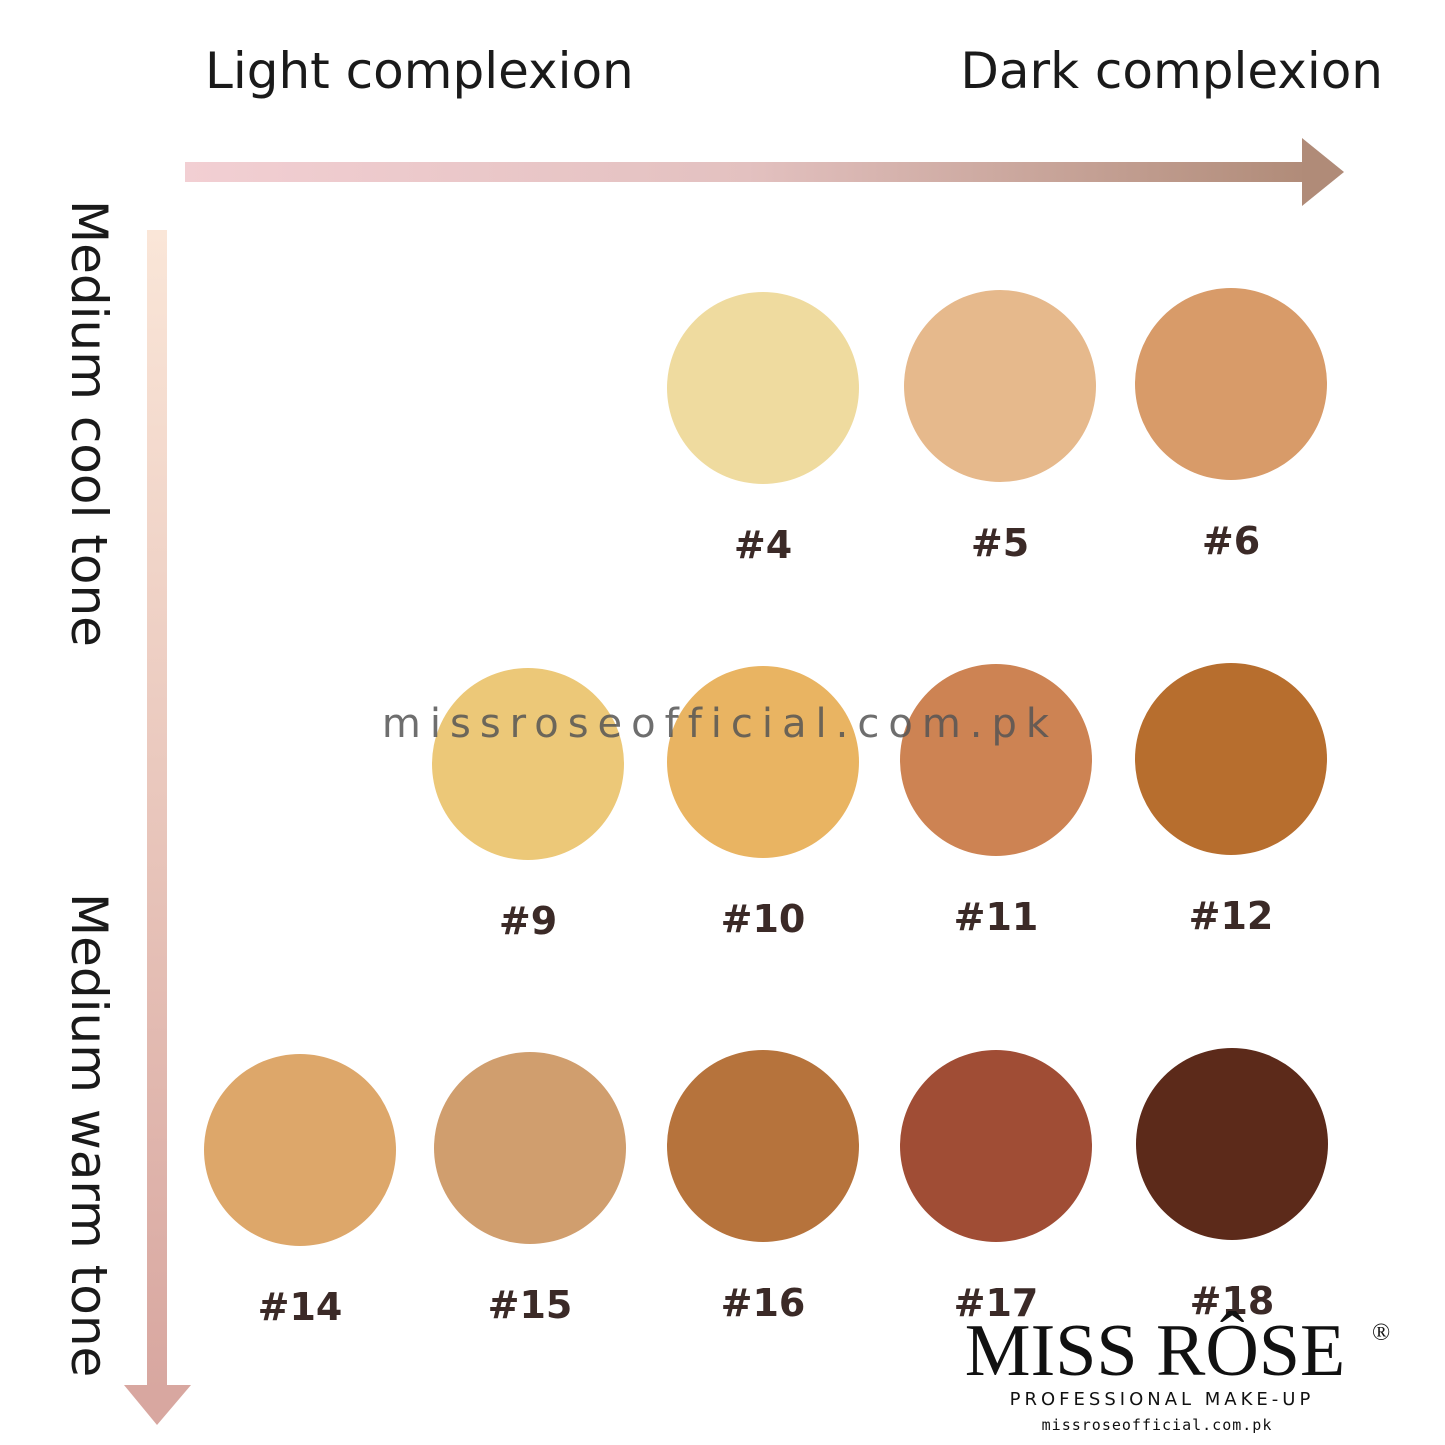 This screenshot has width=1445, height=1445. Describe the element at coordinates (1171, 71) in the screenshot. I see `axis-label: Dark complexion` at that location.